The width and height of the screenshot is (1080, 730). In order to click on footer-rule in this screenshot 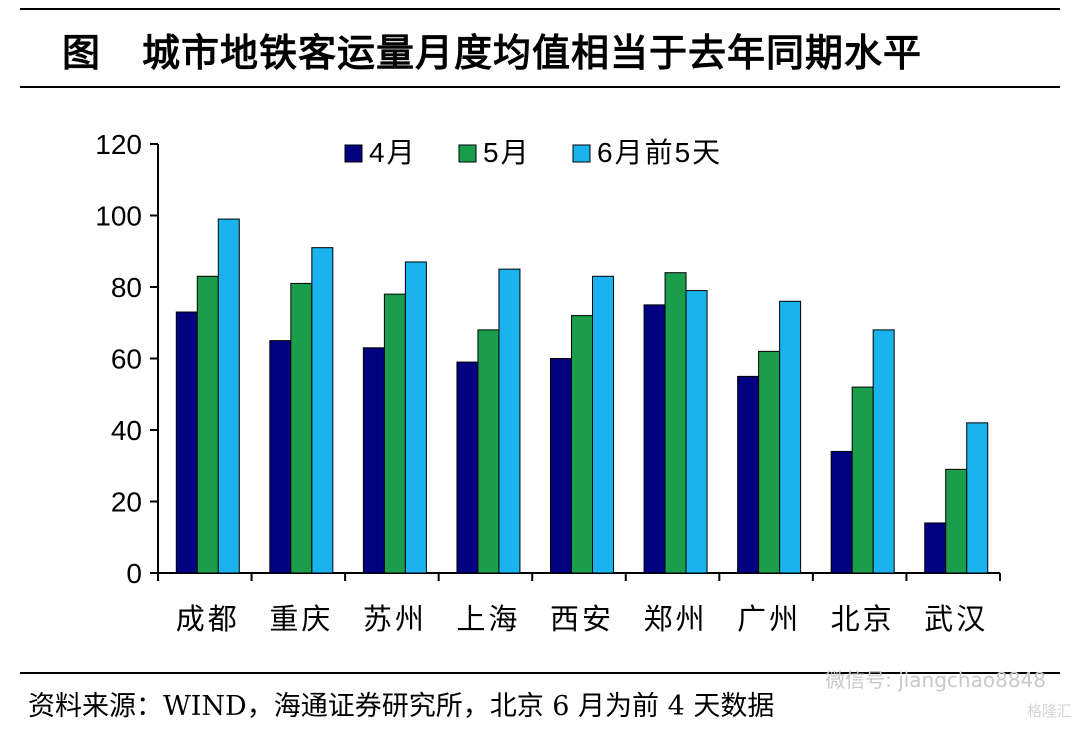, I will do `click(540, 673)`.